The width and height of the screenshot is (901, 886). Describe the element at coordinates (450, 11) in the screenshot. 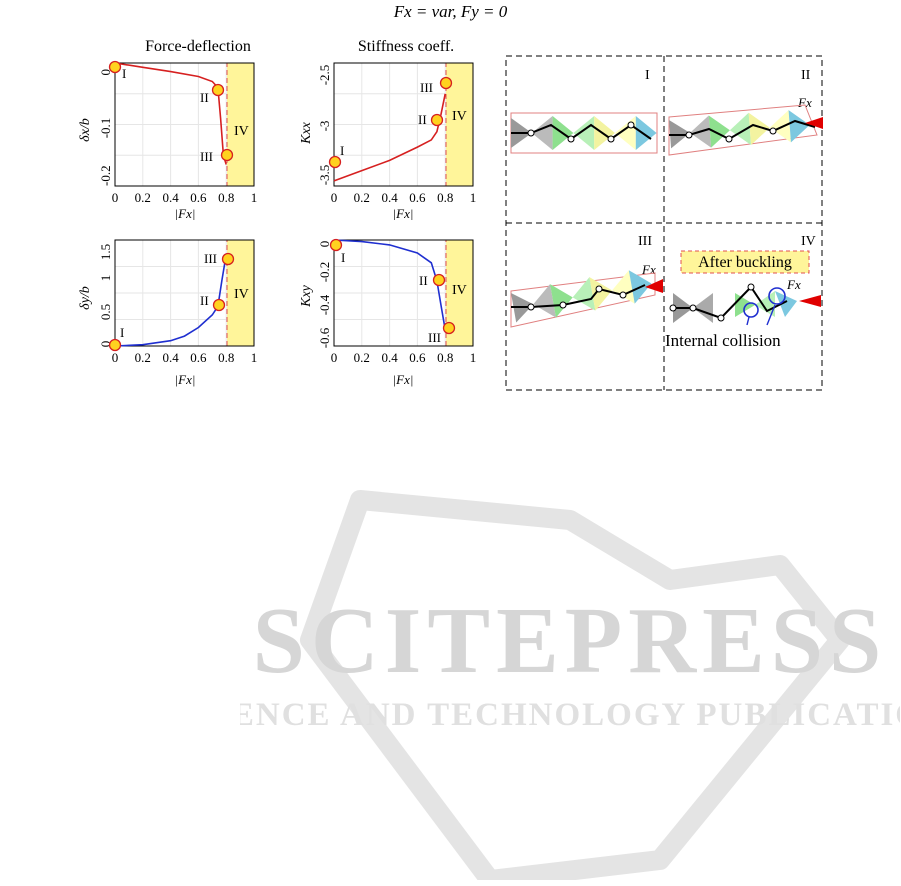

I see `figure-condition: Fx = var, Fy = 0` at that location.